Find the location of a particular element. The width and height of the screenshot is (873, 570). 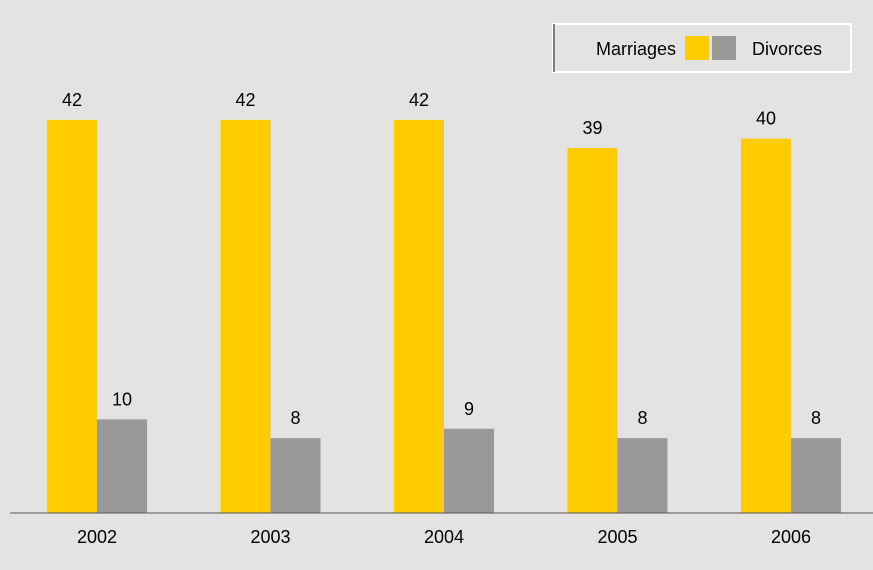

x-tick-label-2003: 2003 is located at coordinates (270, 537).